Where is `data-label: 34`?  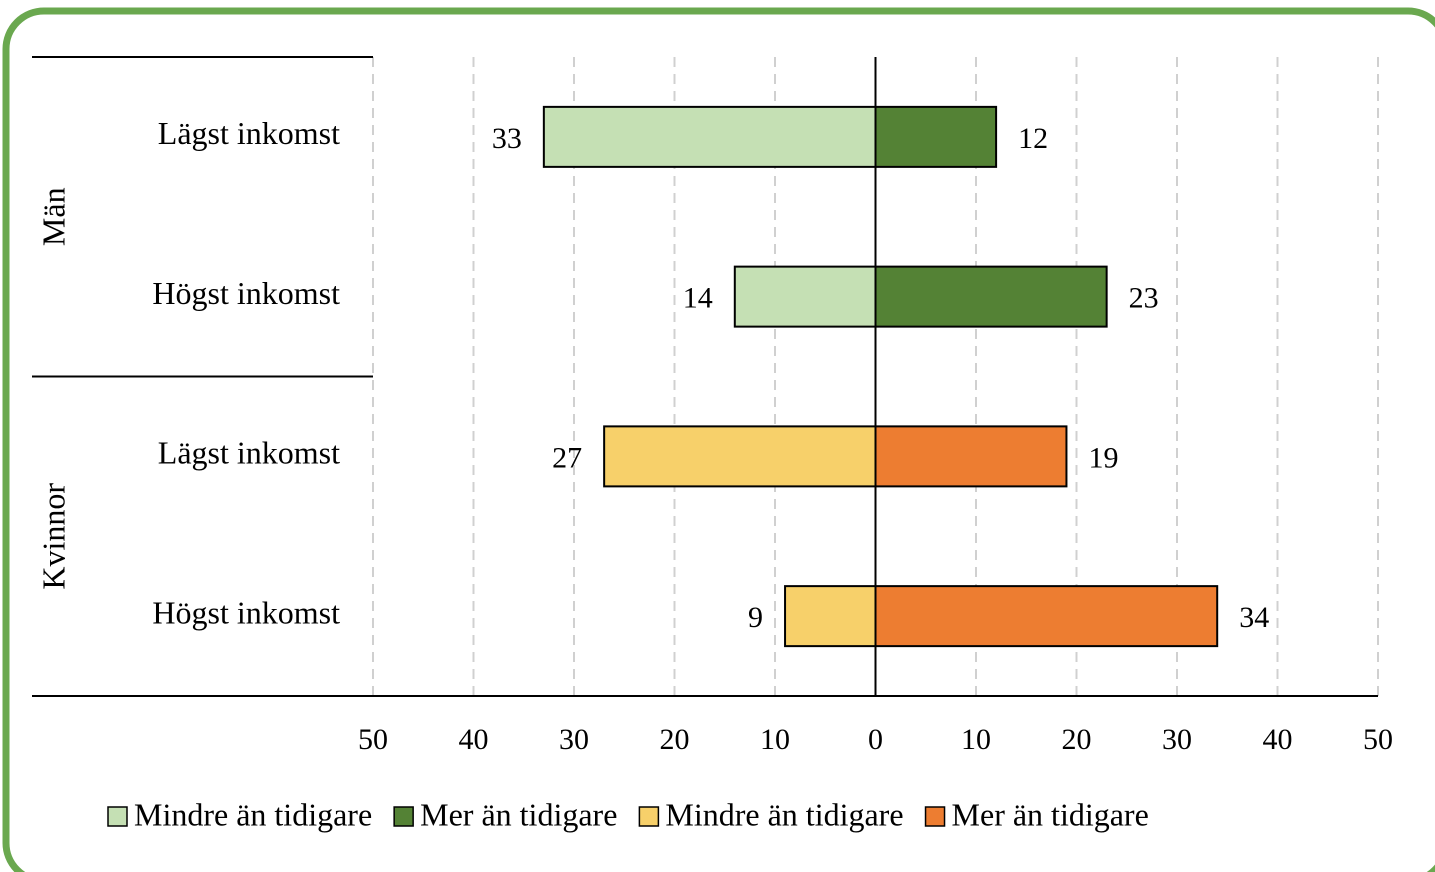 data-label: 34 is located at coordinates (1254, 617).